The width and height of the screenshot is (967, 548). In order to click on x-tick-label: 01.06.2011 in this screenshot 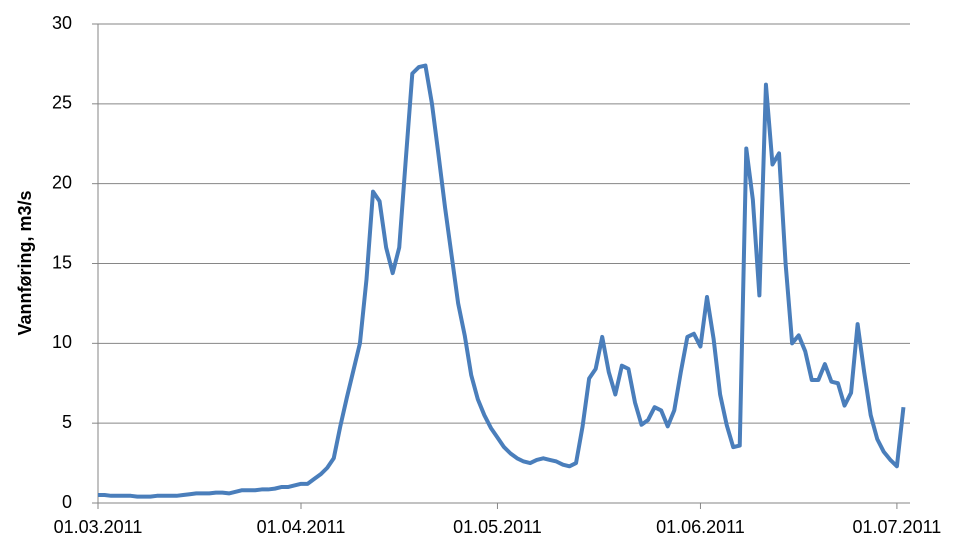, I will do `click(700, 527)`.